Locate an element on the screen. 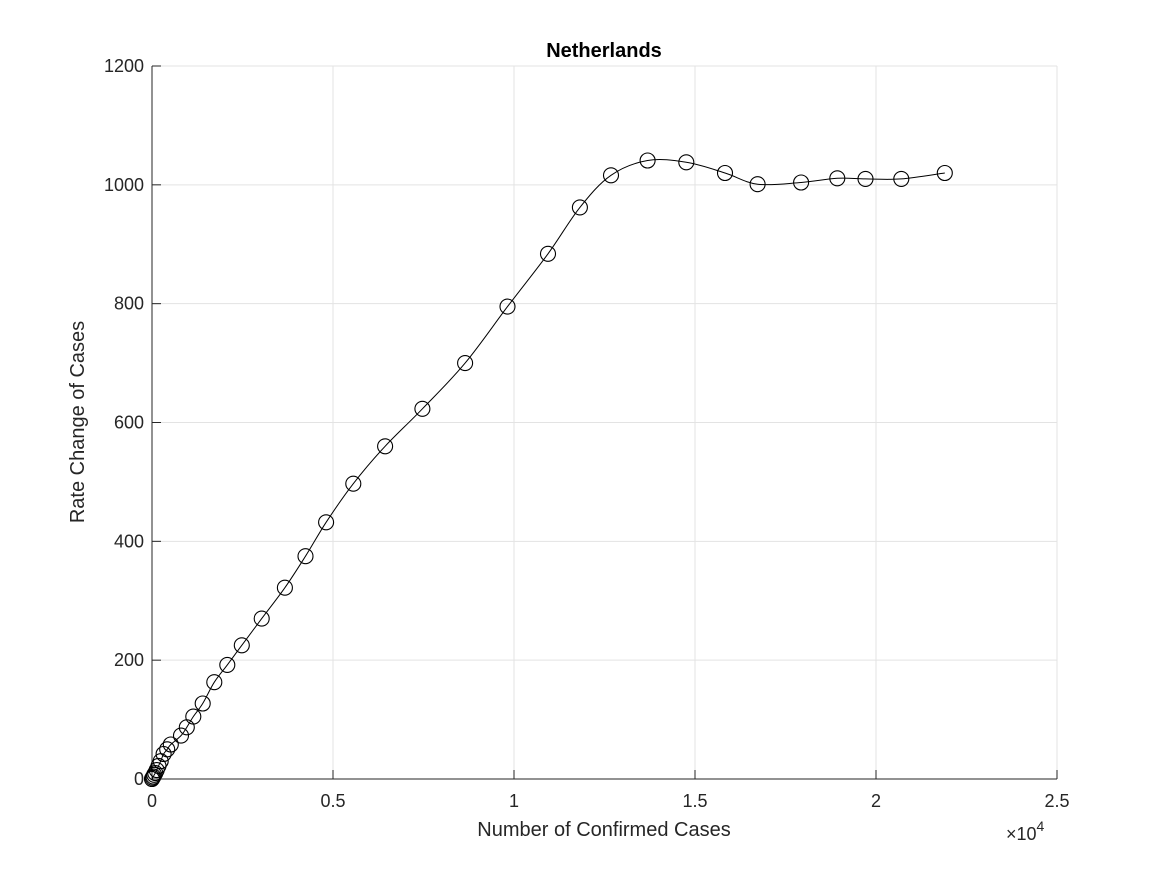 The image size is (1167, 875). x-ticks: 0 0.5 1 1.5 2 2.5 is located at coordinates (608, 790).